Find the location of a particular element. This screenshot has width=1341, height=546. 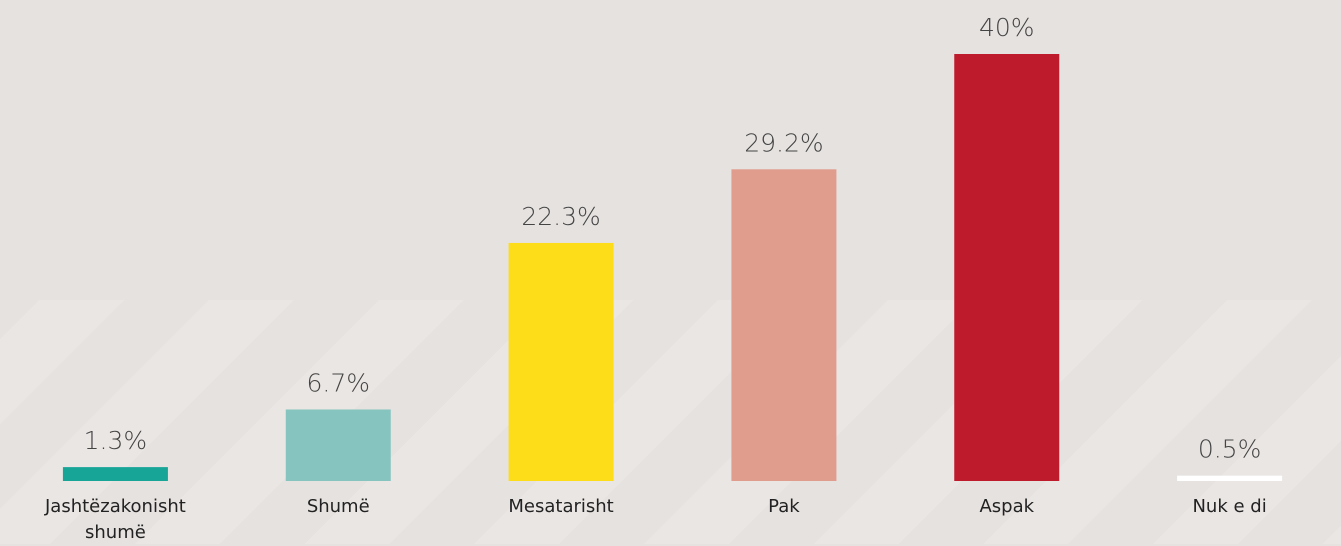

x-tick-label: Aspak is located at coordinates (1007, 506).